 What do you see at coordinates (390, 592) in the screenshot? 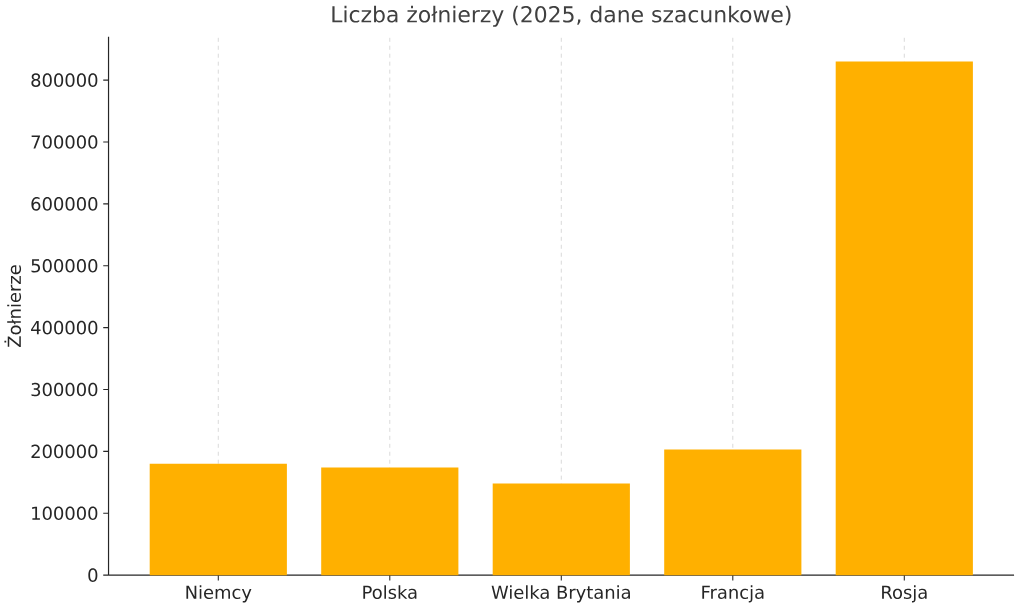
I see `x-tick-label: Polska` at bounding box center [390, 592].